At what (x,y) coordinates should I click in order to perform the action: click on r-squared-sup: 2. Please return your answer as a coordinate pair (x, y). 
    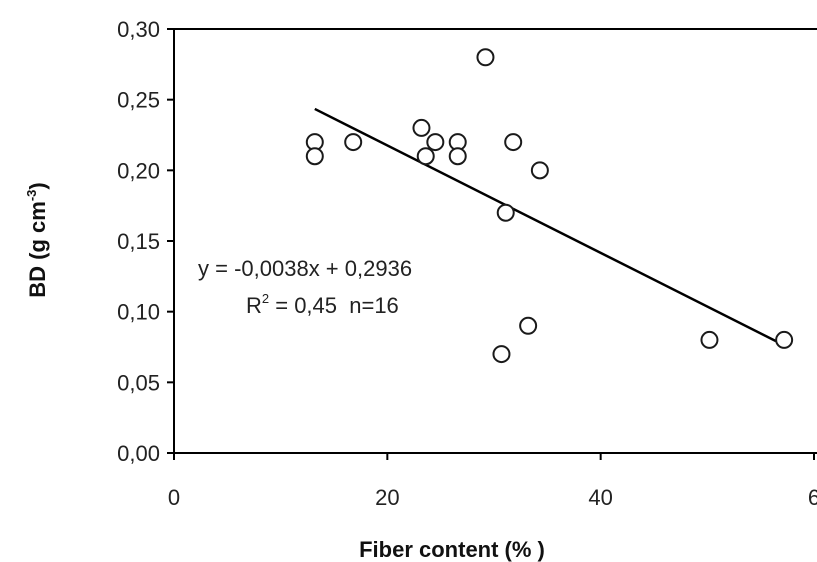
    Looking at the image, I should click on (265, 298).